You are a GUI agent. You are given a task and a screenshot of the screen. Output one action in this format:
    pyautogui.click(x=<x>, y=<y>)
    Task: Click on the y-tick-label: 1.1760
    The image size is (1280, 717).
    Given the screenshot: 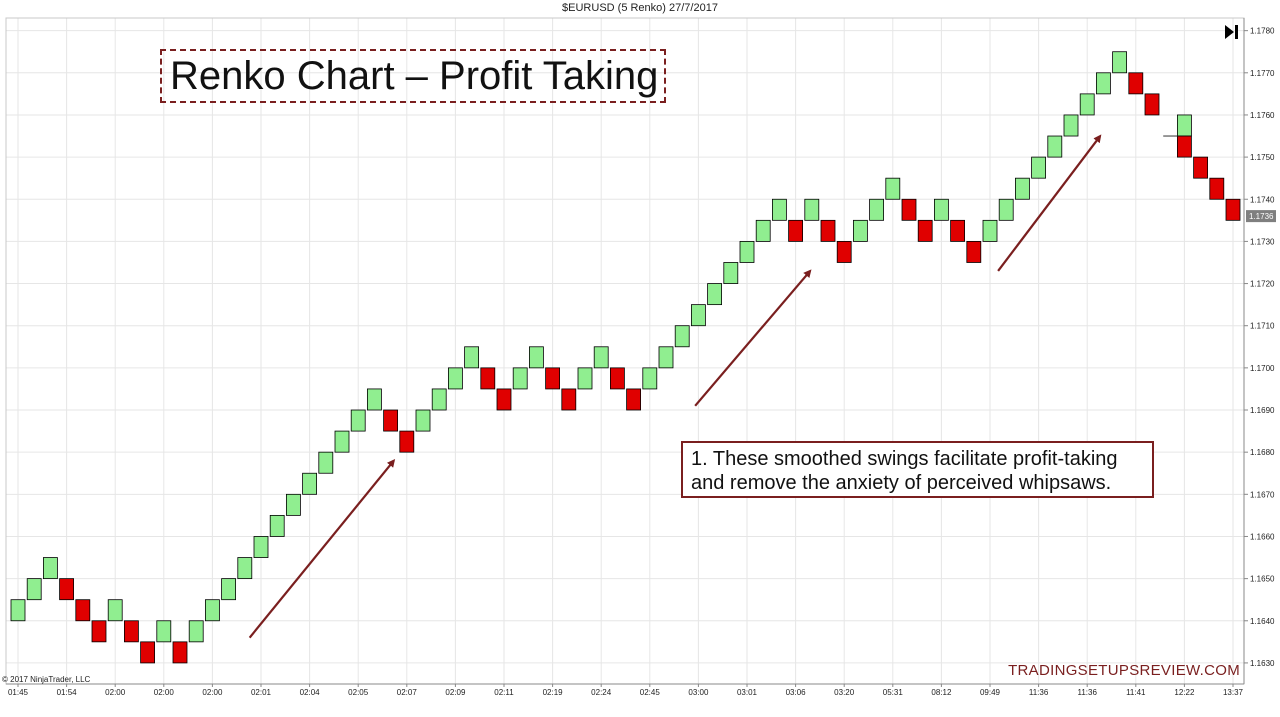 What is the action you would take?
    pyautogui.click(x=1262, y=115)
    